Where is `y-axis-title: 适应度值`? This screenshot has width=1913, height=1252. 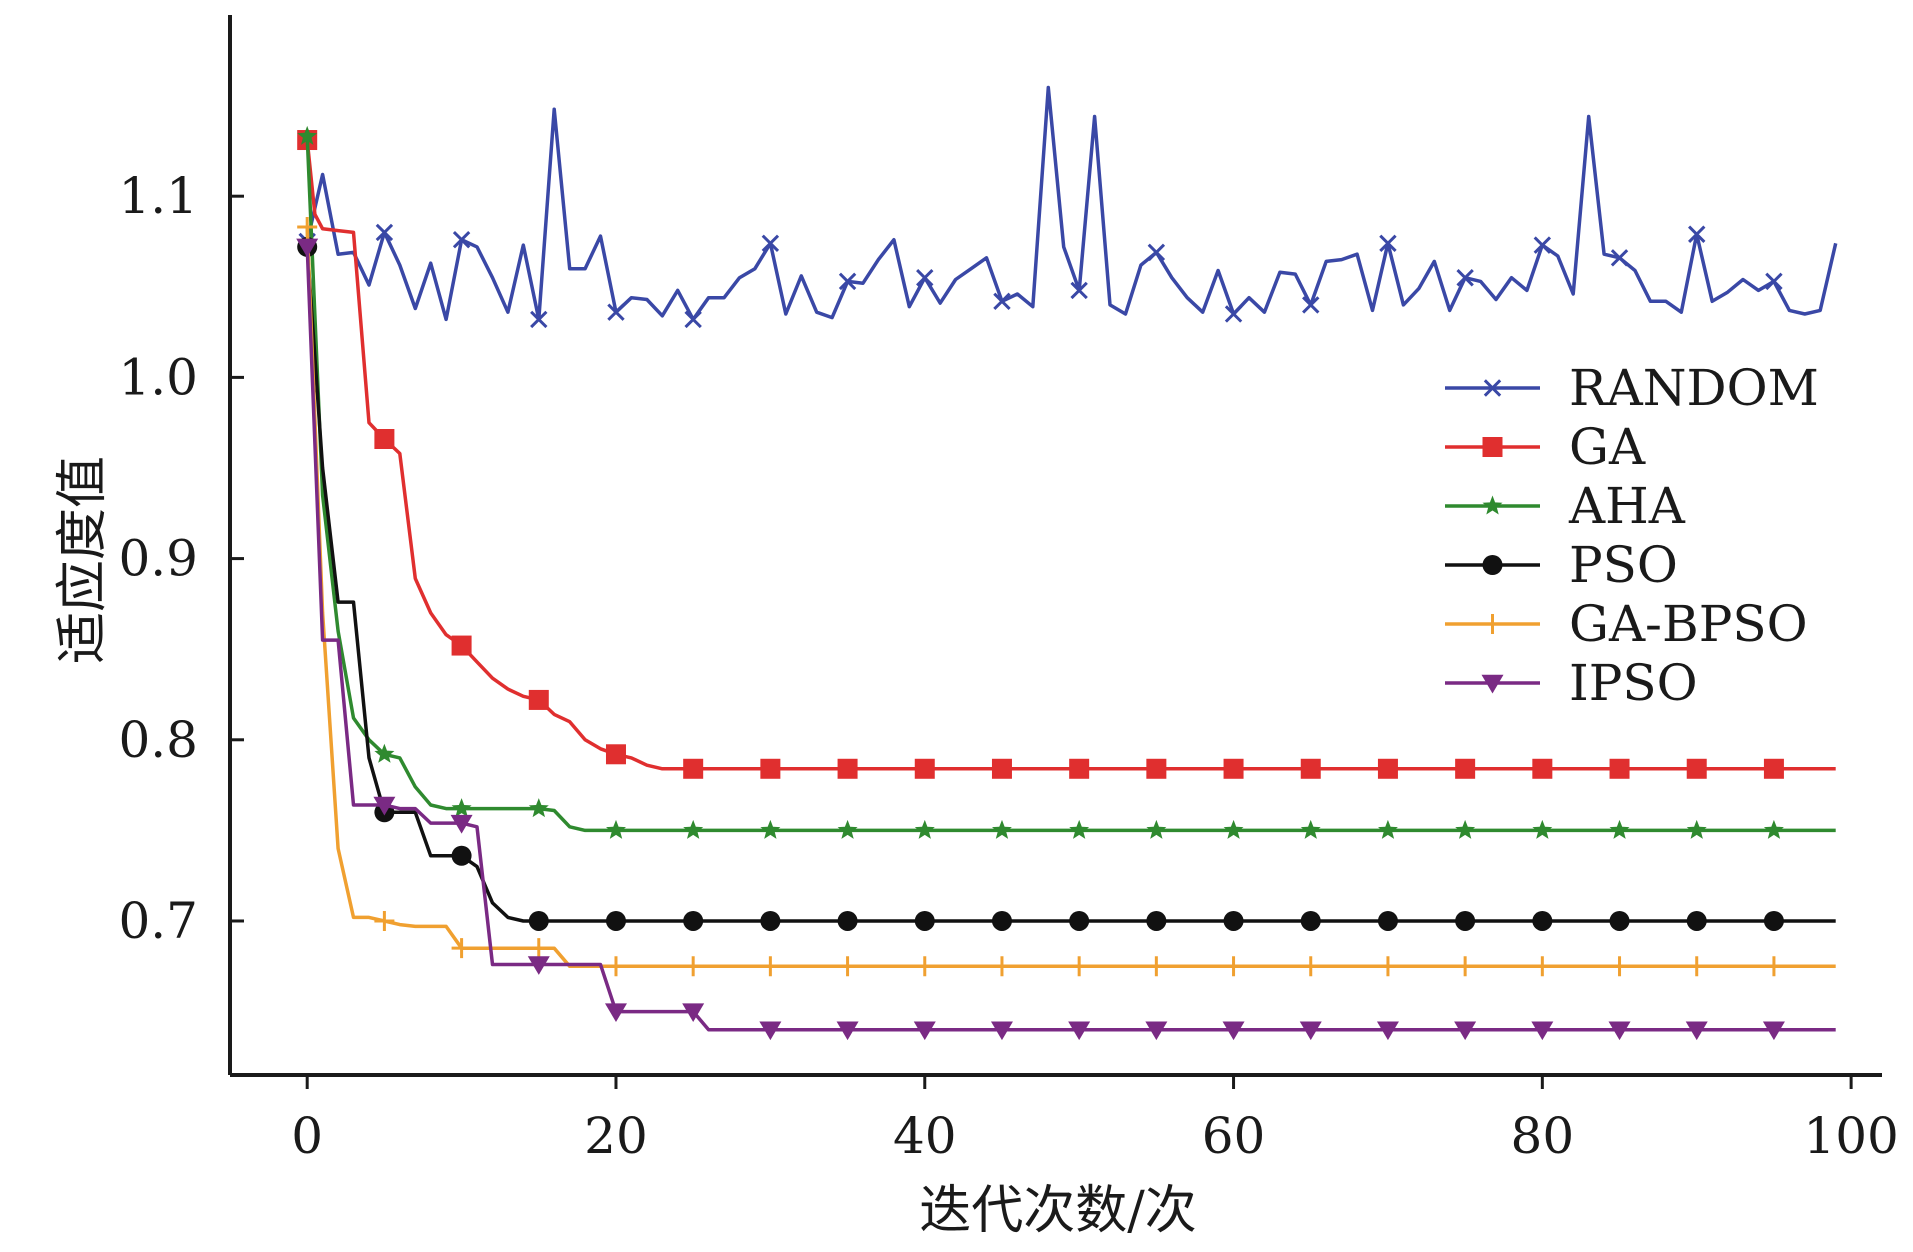 y-axis-title: 适应度值 is located at coordinates (83, 560).